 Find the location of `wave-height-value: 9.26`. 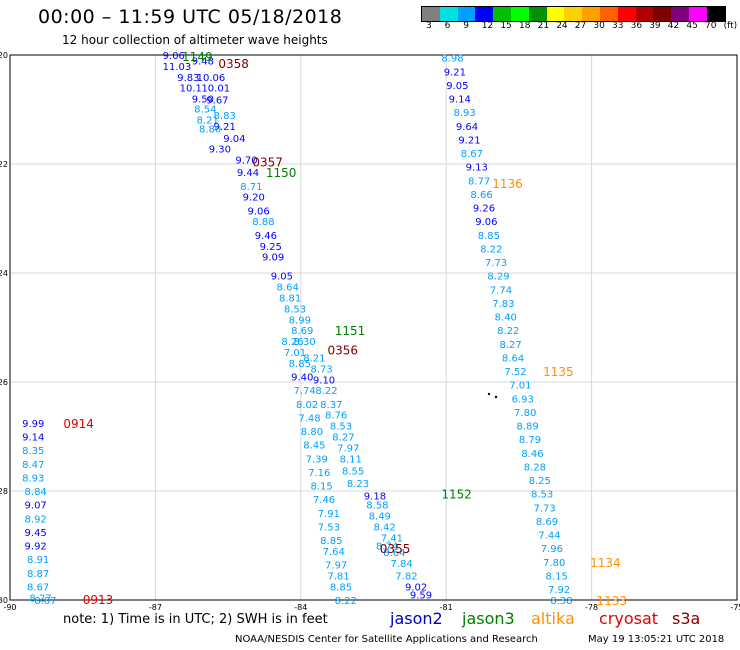

wave-height-value: 9.26 is located at coordinates (484, 209).